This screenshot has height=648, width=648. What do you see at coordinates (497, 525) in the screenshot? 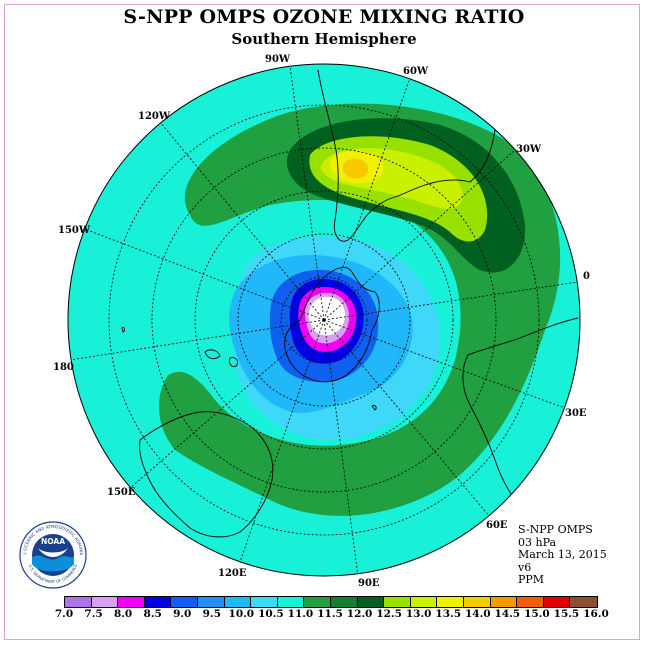
I see `label-60e: 60E` at bounding box center [497, 525].